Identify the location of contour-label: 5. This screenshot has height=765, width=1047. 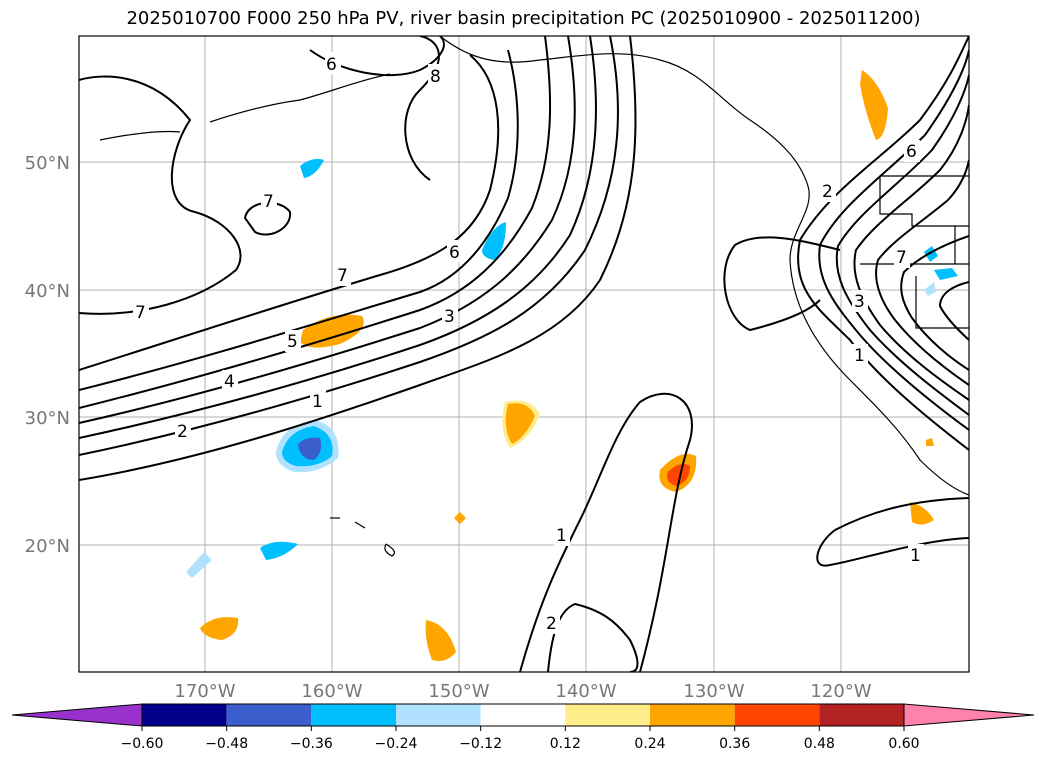
(292, 342).